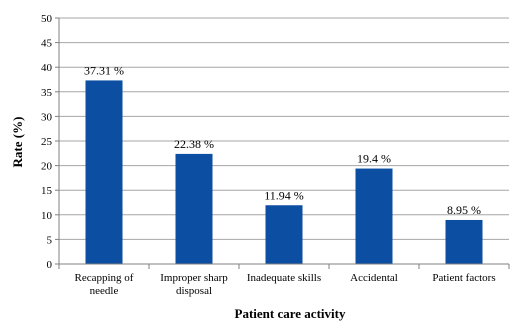 The image size is (519, 323). I want to click on y-tick-label: 40, so click(47, 68).